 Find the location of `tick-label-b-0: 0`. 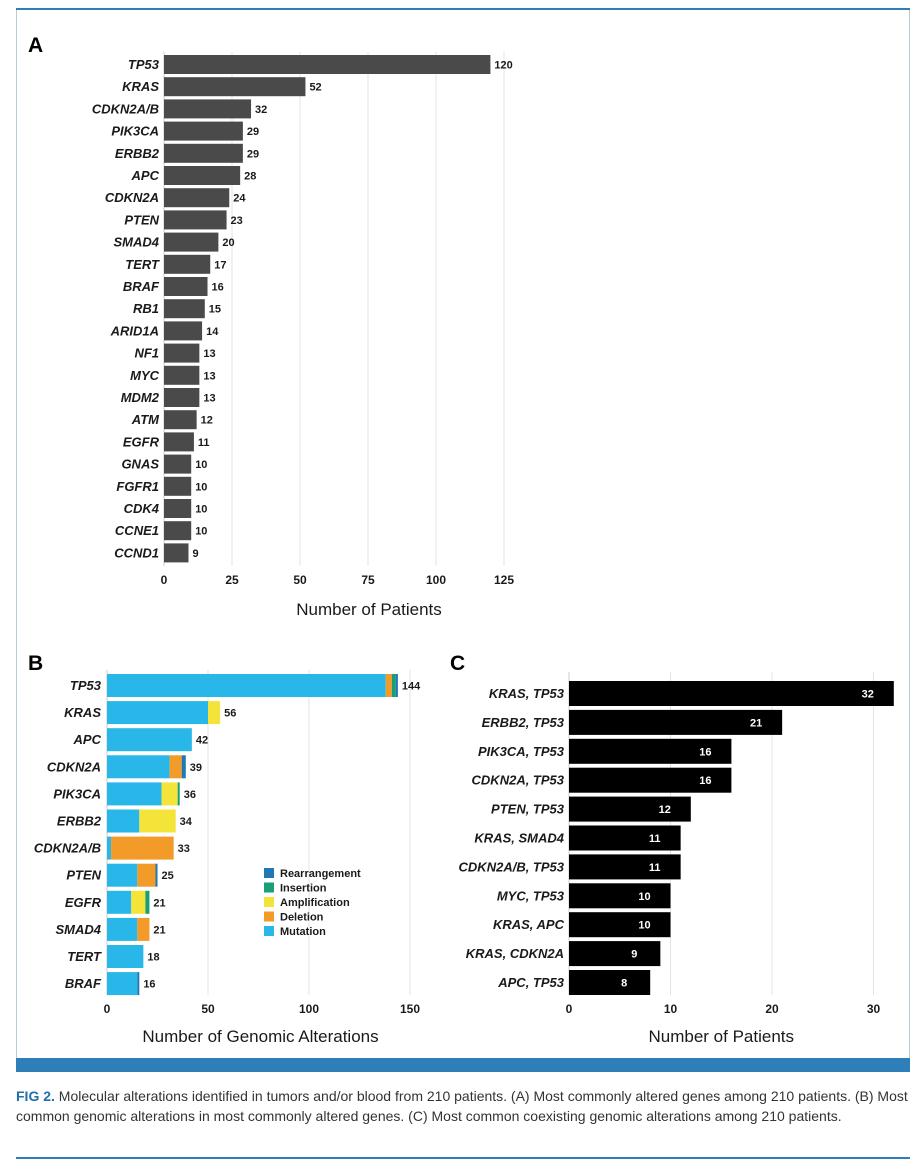

tick-label-b-0: 0 is located at coordinates (107, 1009).